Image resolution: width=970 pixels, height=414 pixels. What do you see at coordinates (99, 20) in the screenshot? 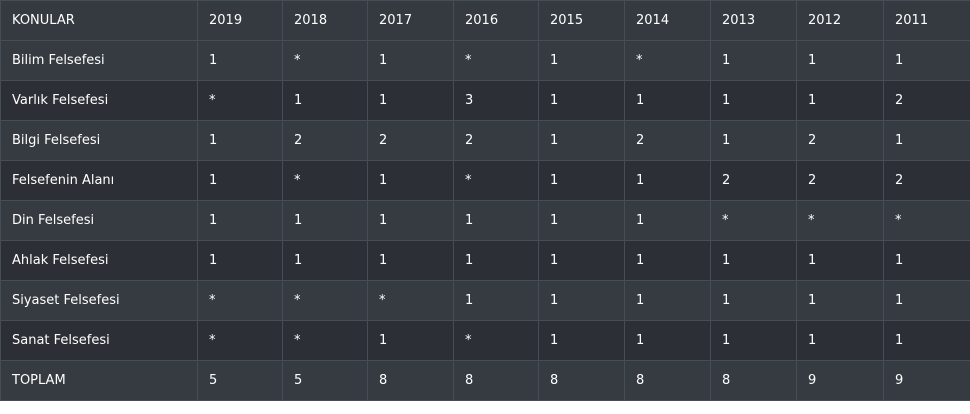
I see `header-cell: KONULAR` at bounding box center [99, 20].